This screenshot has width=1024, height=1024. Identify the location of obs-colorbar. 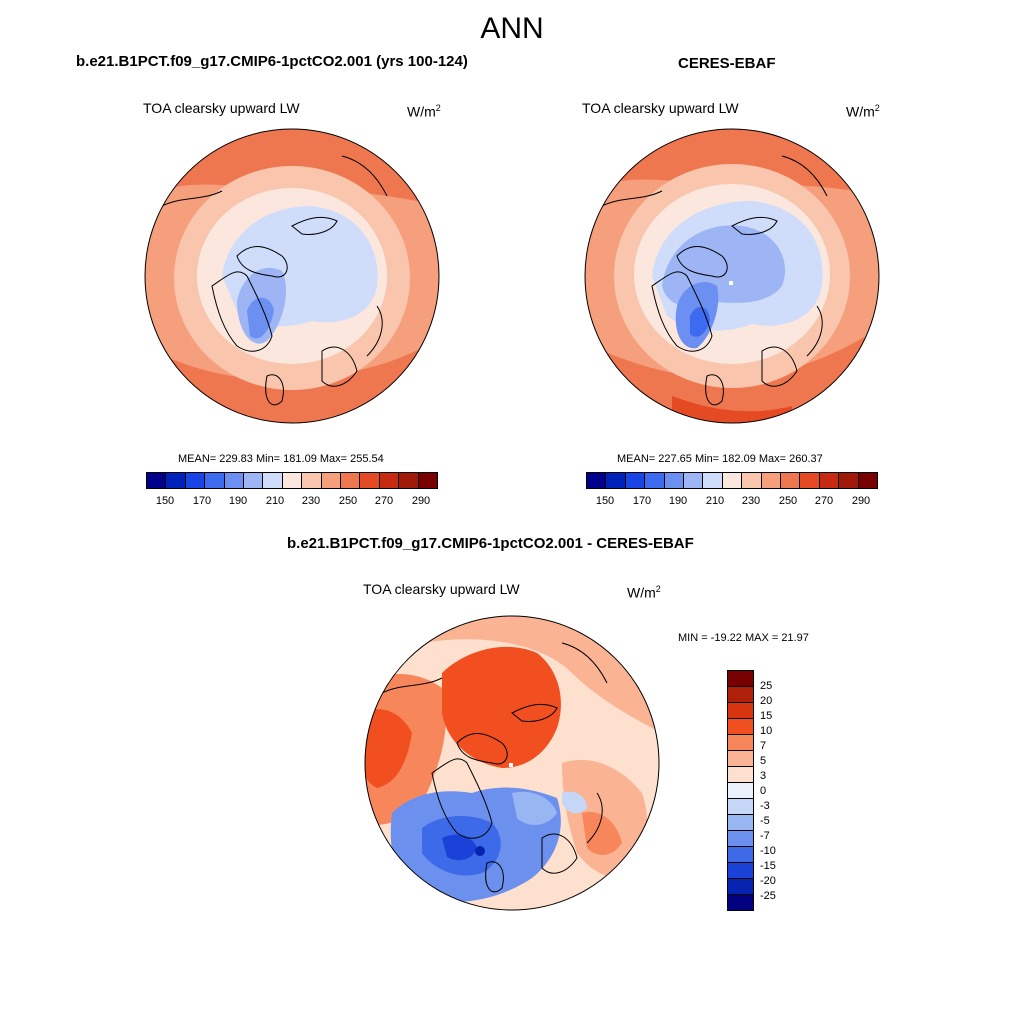
(732, 480).